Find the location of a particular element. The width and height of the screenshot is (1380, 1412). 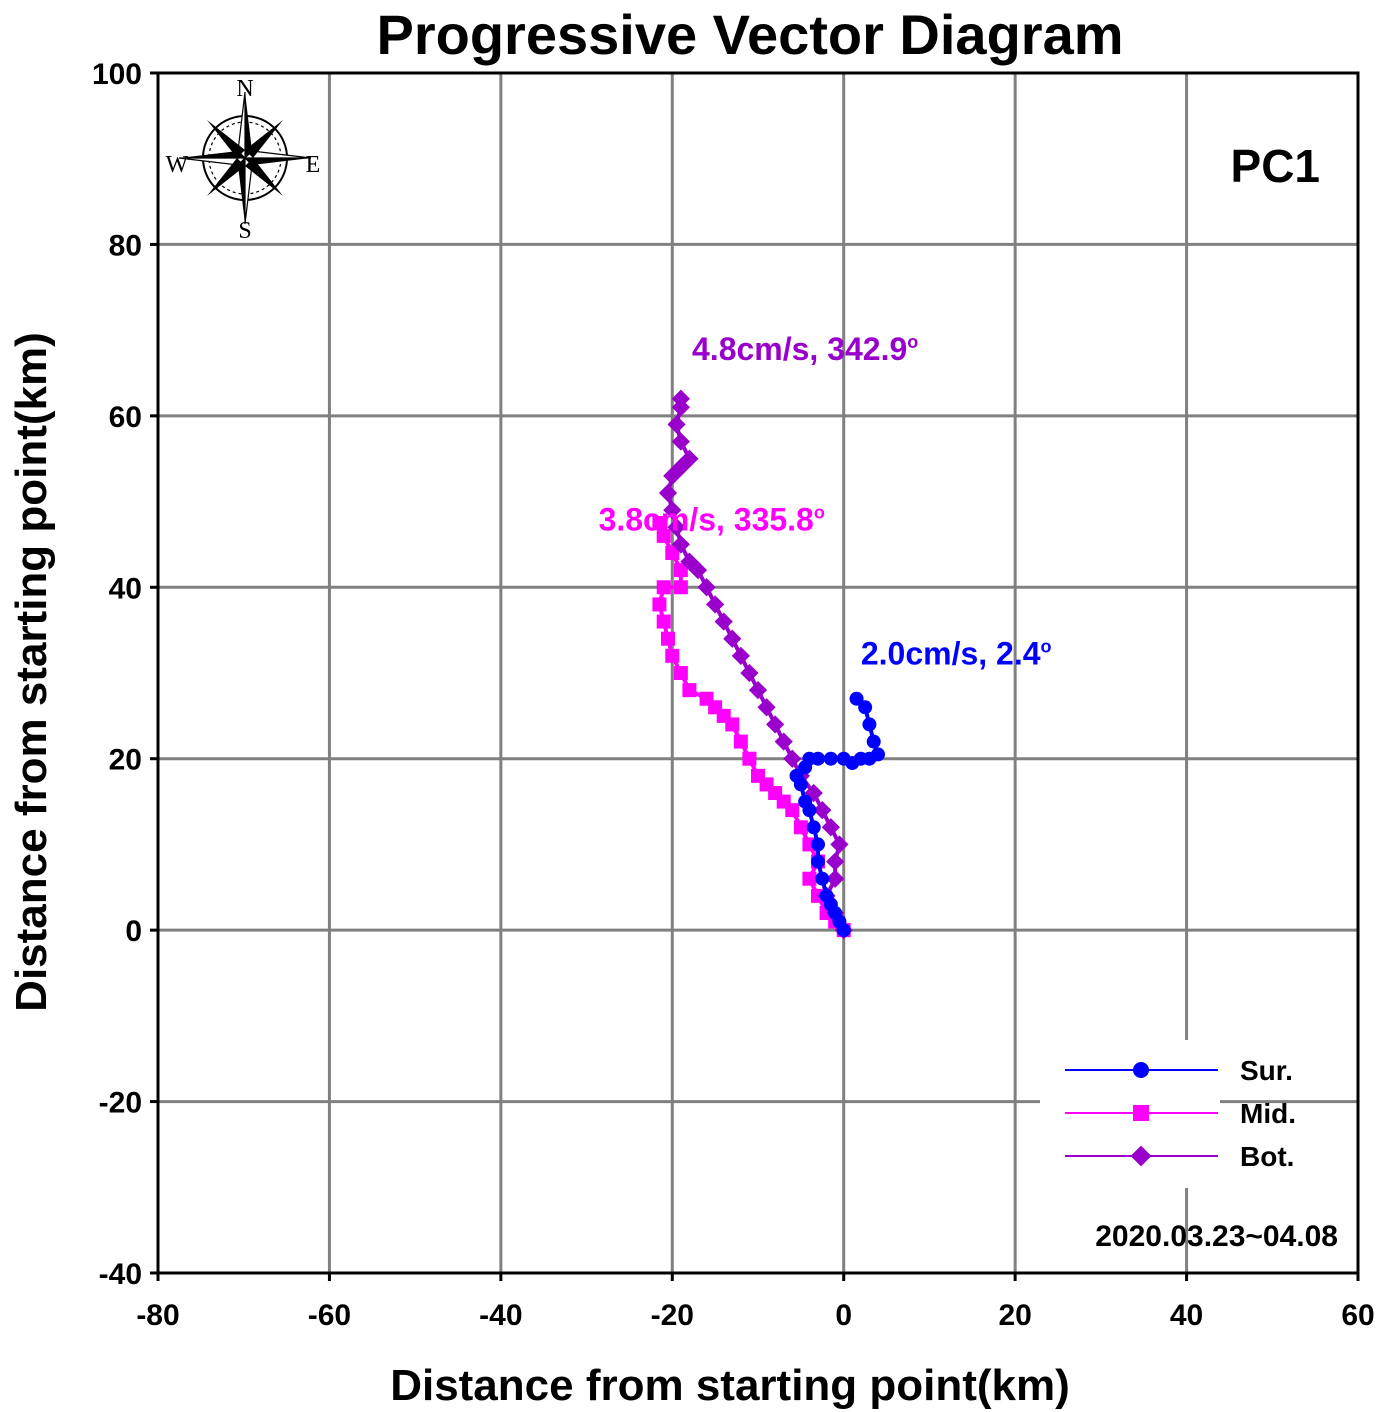

y-tick-label: 60 is located at coordinates (125, 417).